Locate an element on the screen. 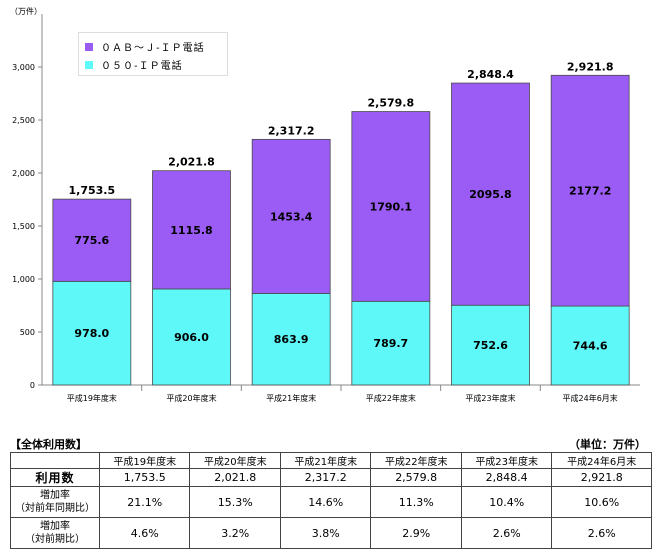 The image size is (660, 549). bar-value-label: 744.6 is located at coordinates (590, 346).